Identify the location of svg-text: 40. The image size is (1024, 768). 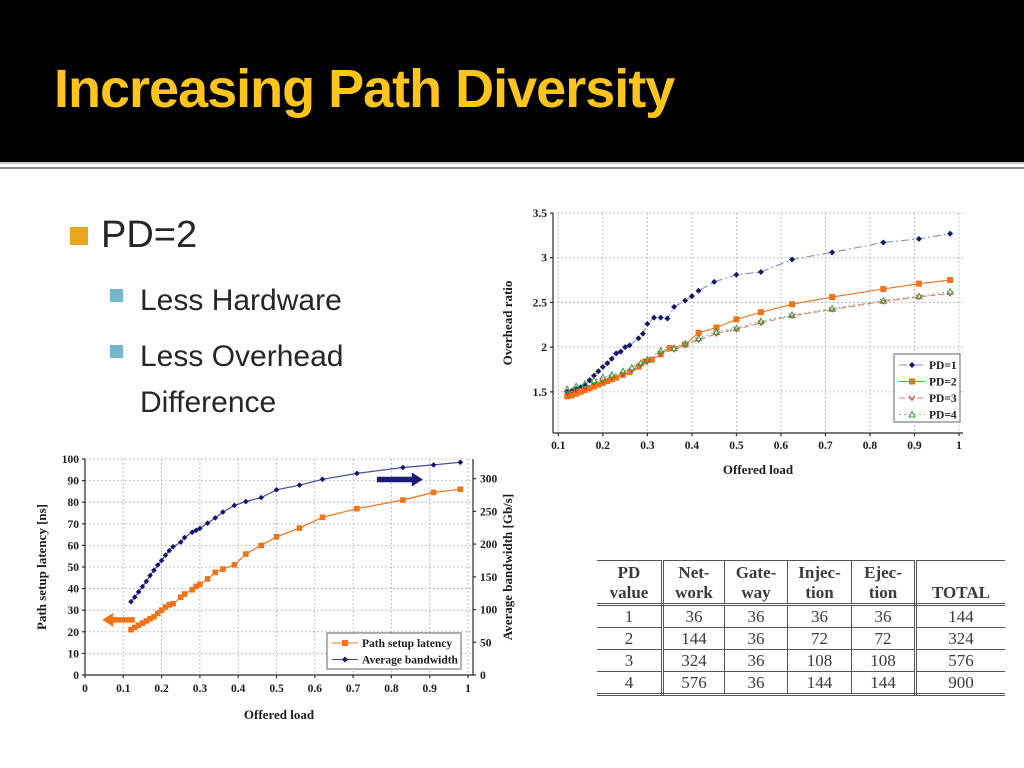
(74, 590).